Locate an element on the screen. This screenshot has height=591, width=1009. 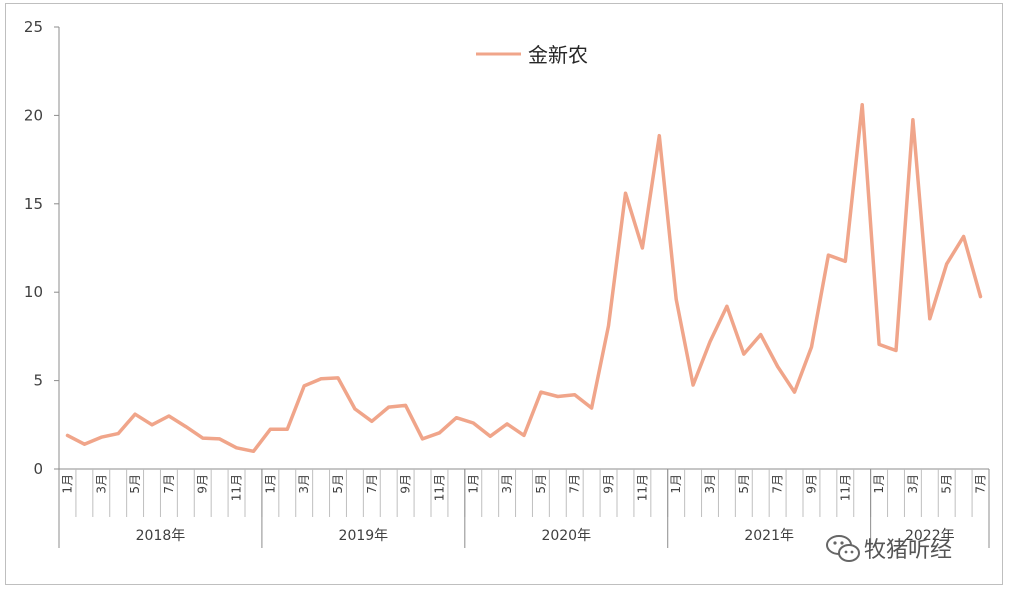
y-tick-label: 10 is located at coordinates (33, 292).